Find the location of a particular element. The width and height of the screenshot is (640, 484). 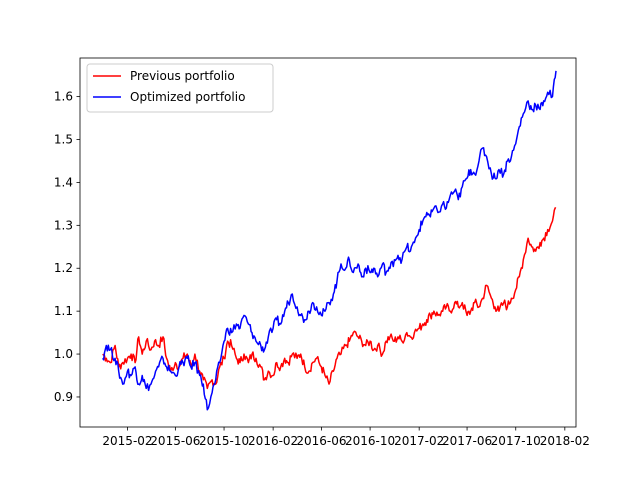

x-tick-label: 2016-10 is located at coordinates (370, 441).